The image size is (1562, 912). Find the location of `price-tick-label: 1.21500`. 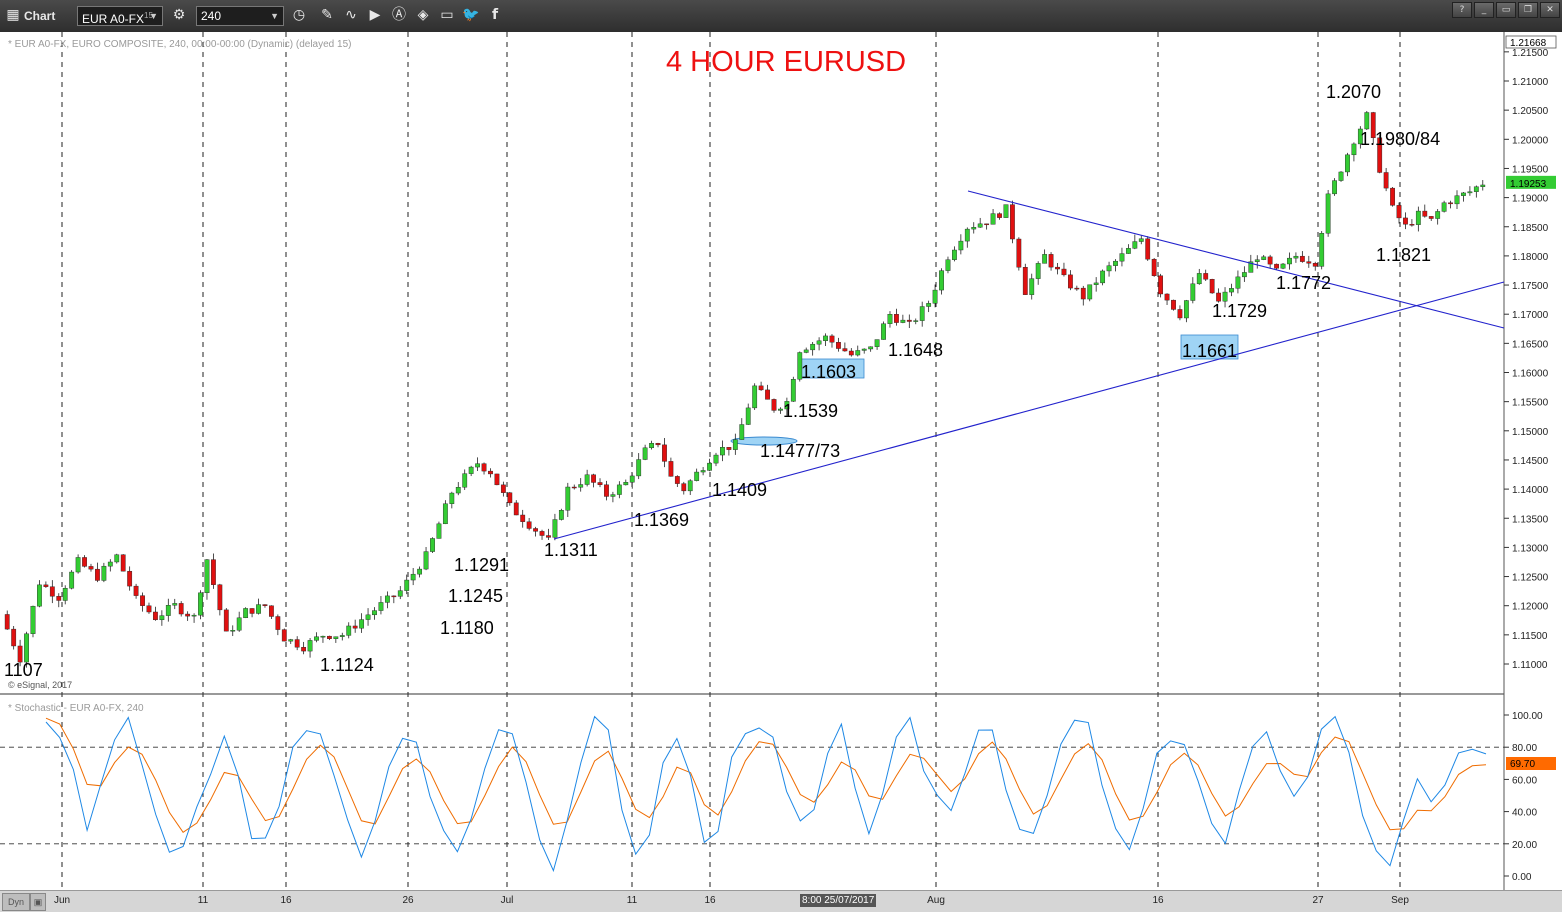

price-tick-label: 1.21500 is located at coordinates (1530, 53).